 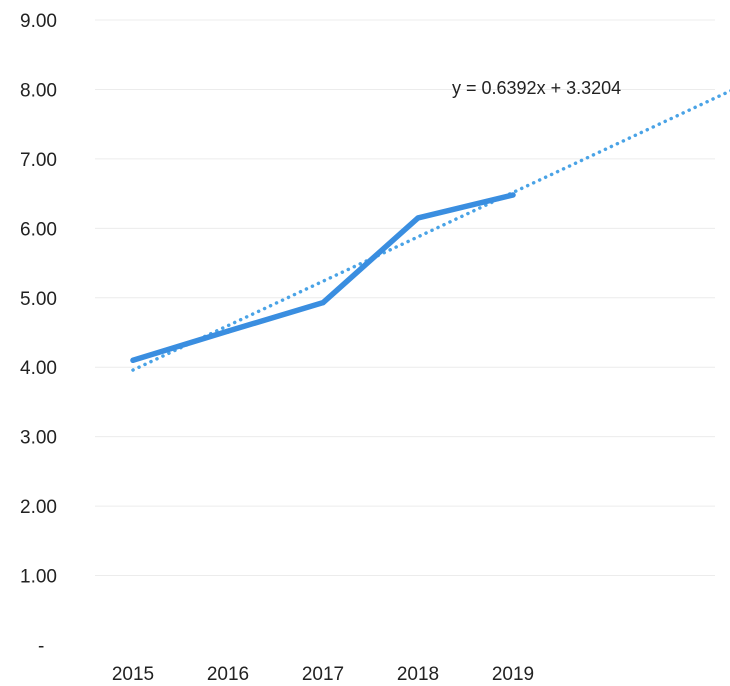 I want to click on y-tick-label: 7.00, so click(x=38, y=160).